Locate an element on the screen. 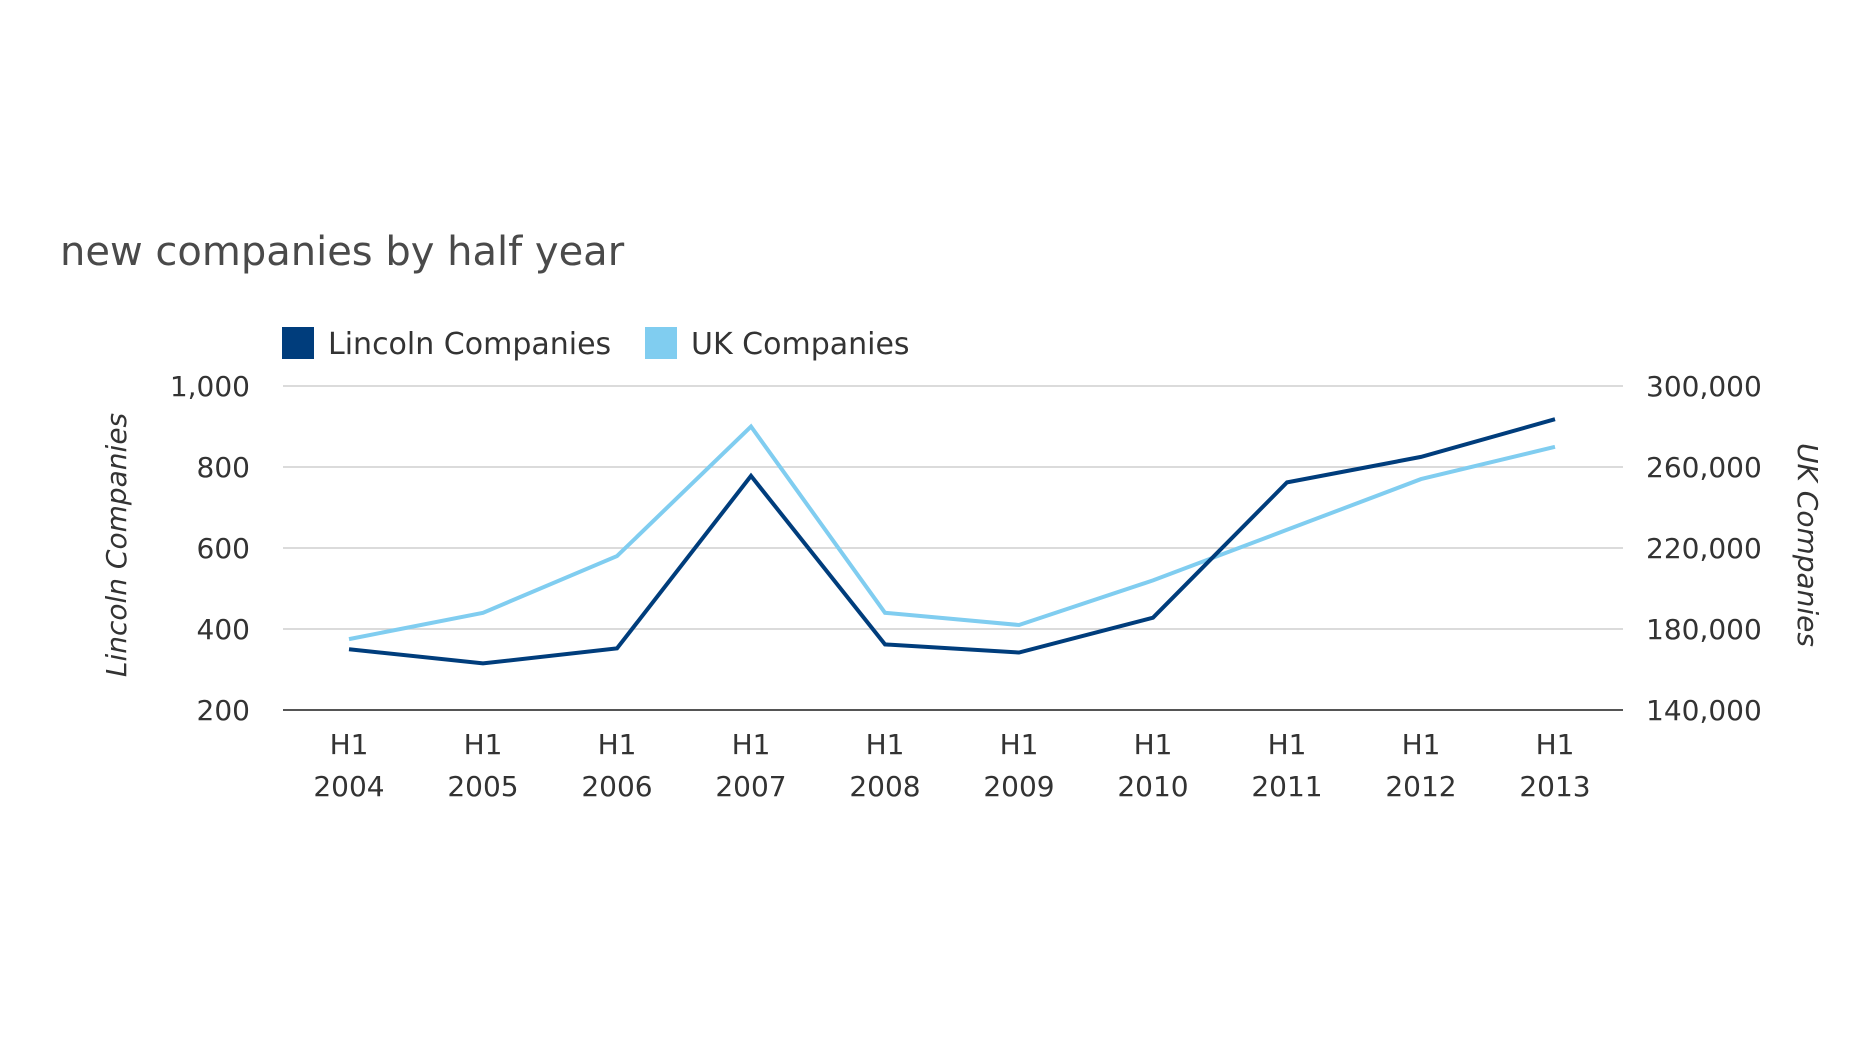 Image resolution: width=1860 pixels, height=1046 pixels. x-tick-line: 2013 is located at coordinates (1554, 786).